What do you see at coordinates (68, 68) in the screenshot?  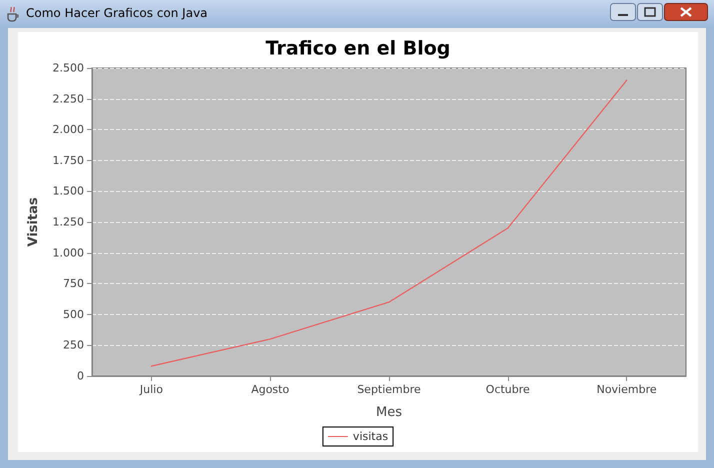 I see `y-tick-label: 2.500` at bounding box center [68, 68].